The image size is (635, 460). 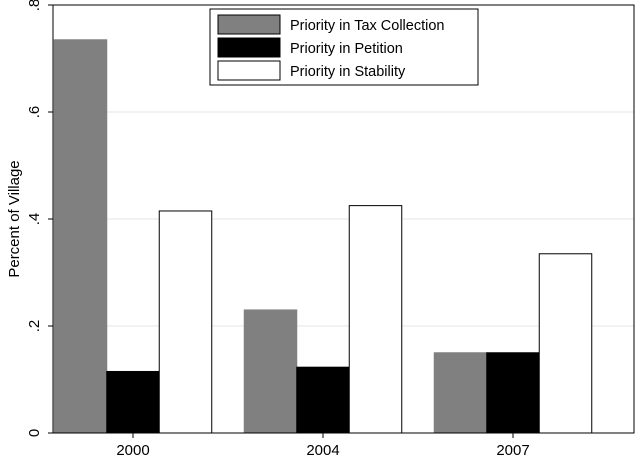 I want to click on legend-label: Priority in Stability, so click(x=348, y=72).